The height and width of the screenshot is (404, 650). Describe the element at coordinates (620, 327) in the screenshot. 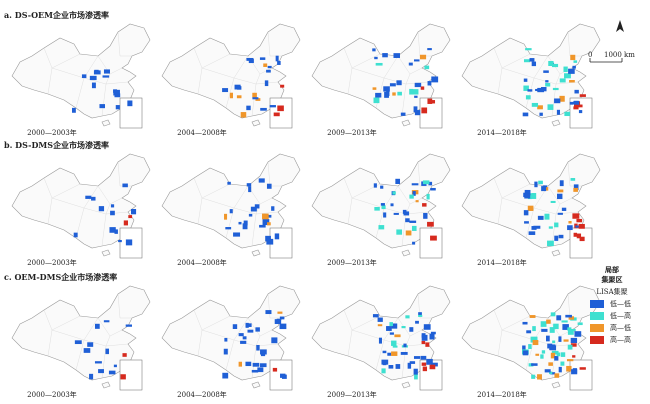

I see `legend-label: 高—低` at that location.